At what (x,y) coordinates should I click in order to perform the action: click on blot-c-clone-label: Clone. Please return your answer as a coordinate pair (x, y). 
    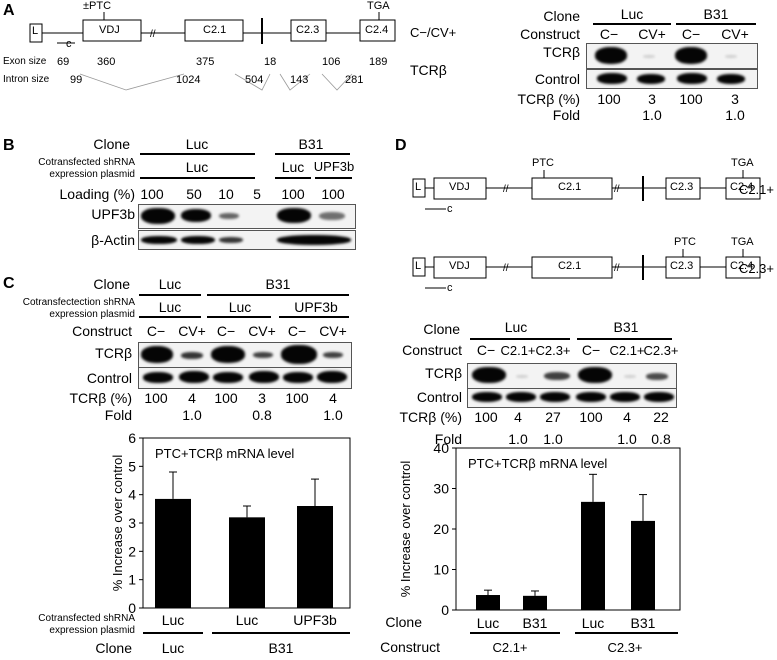
    Looking at the image, I should click on (111, 284).